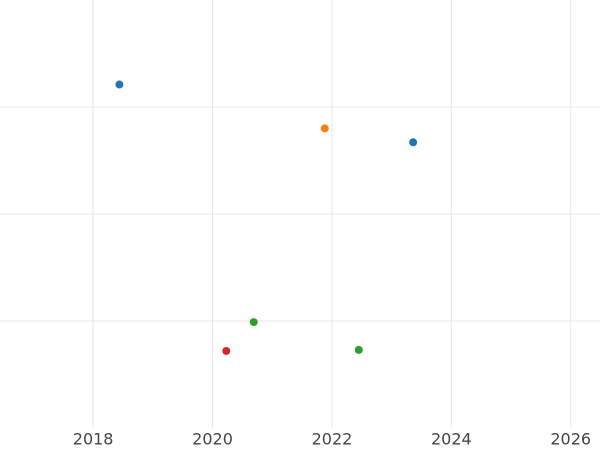 Image resolution: width=600 pixels, height=450 pixels. I want to click on x-tick-label: 2024, so click(451, 439).